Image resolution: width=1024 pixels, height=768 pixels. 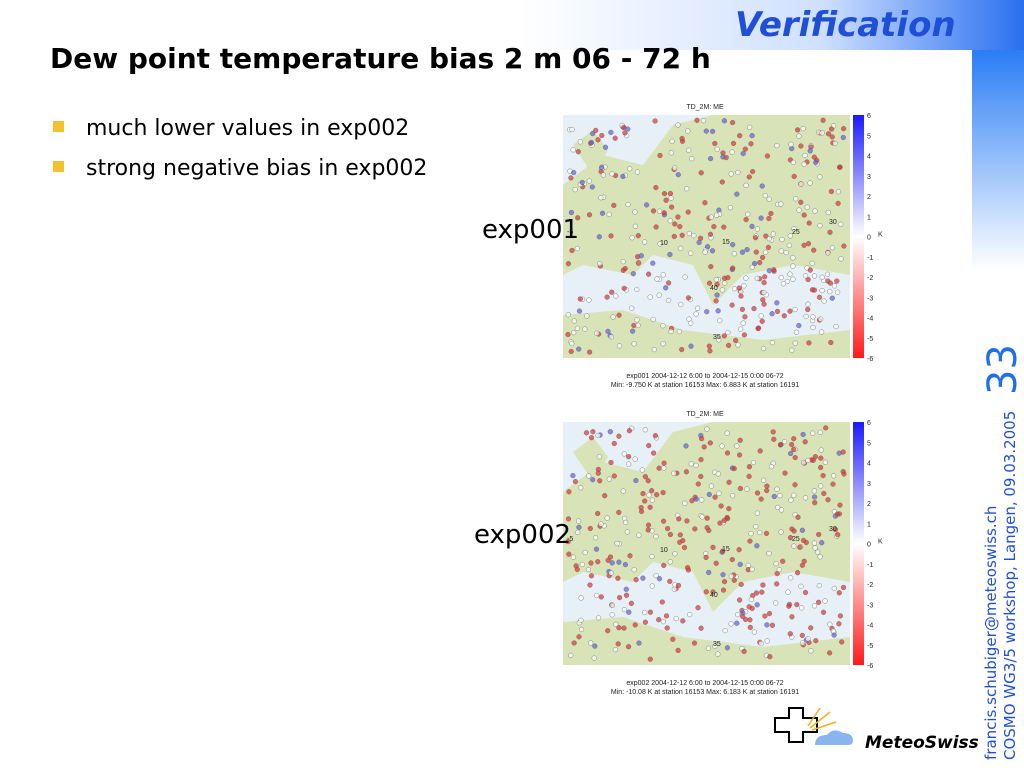 What do you see at coordinates (869, 464) in the screenshot?
I see `colorbar-tick: 4` at bounding box center [869, 464].